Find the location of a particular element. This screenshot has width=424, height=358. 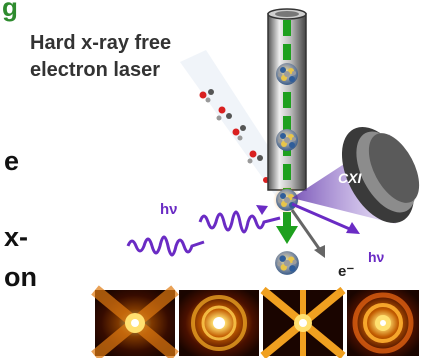

photon-in-label: hν is located at coordinates (169, 209).